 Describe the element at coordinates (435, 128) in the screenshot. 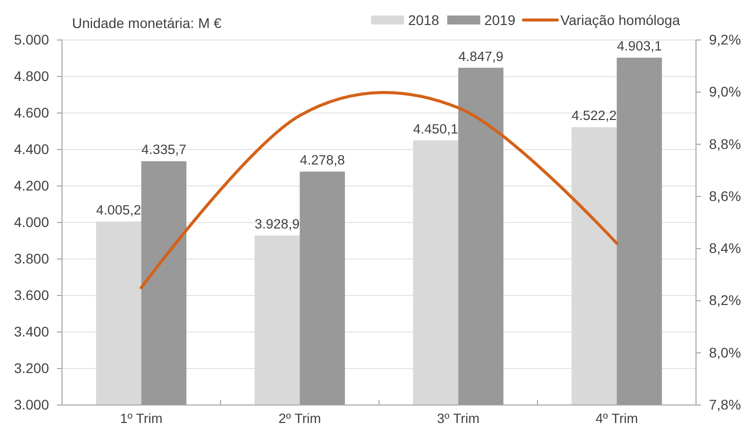

I see `data-label: 4.450,1` at that location.